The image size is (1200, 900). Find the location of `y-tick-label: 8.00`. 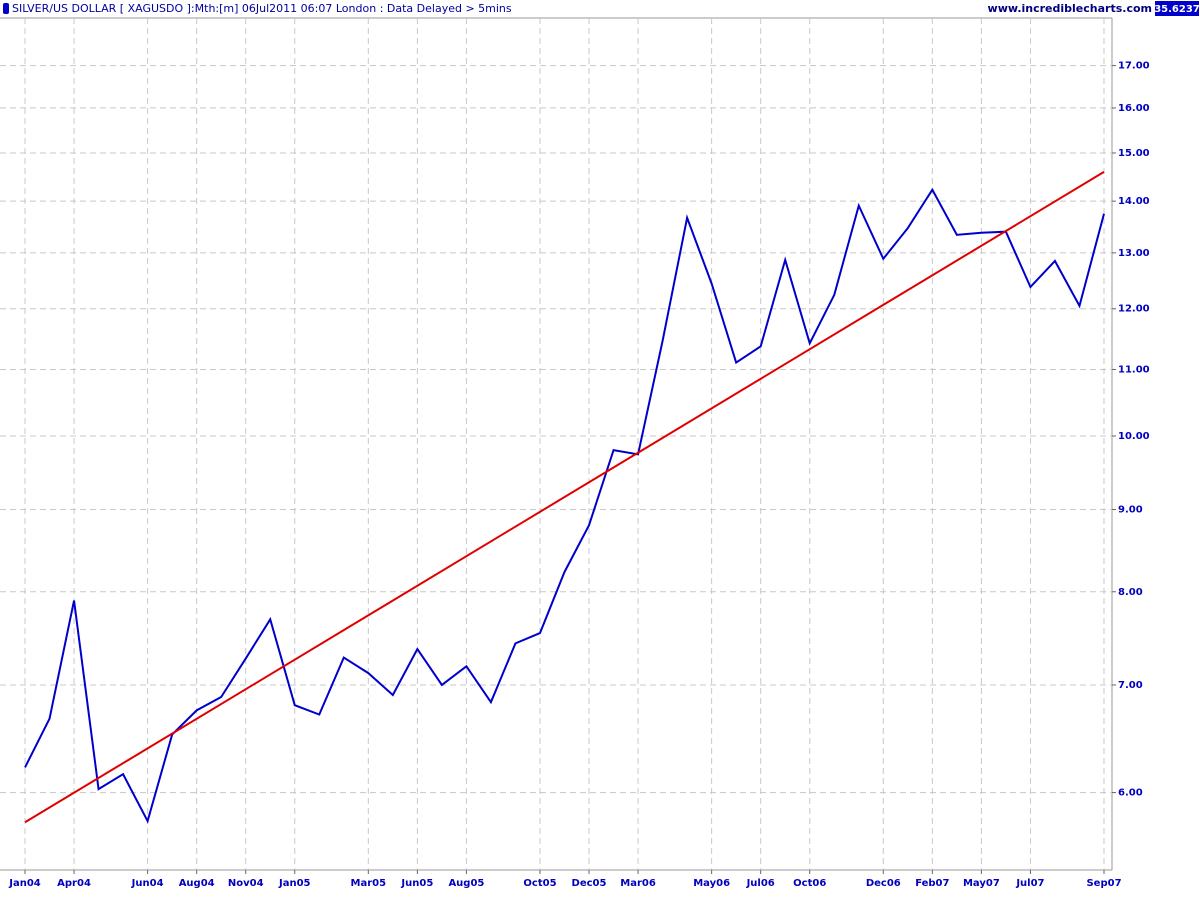

y-tick-label: 8.00 is located at coordinates (1130, 592).